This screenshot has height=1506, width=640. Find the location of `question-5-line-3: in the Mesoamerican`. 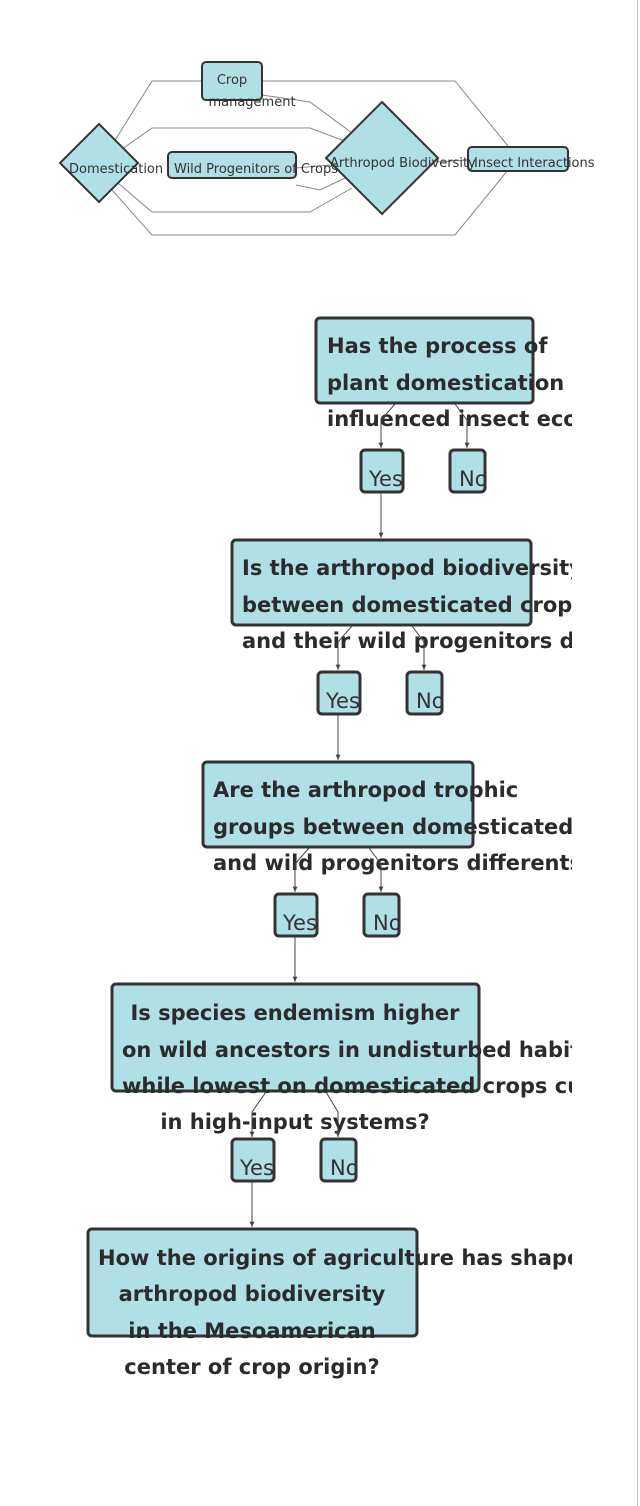

question-5-line-3: in the Mesoamerican is located at coordinates (252, 1331).